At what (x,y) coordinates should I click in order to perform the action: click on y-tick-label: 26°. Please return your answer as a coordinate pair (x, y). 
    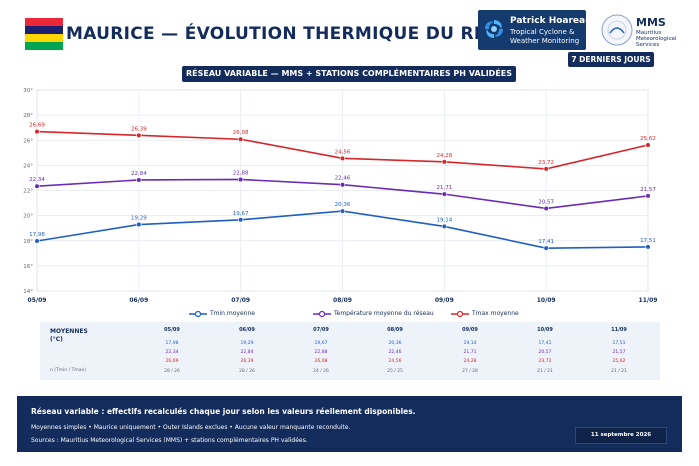
    Looking at the image, I should click on (28, 141).